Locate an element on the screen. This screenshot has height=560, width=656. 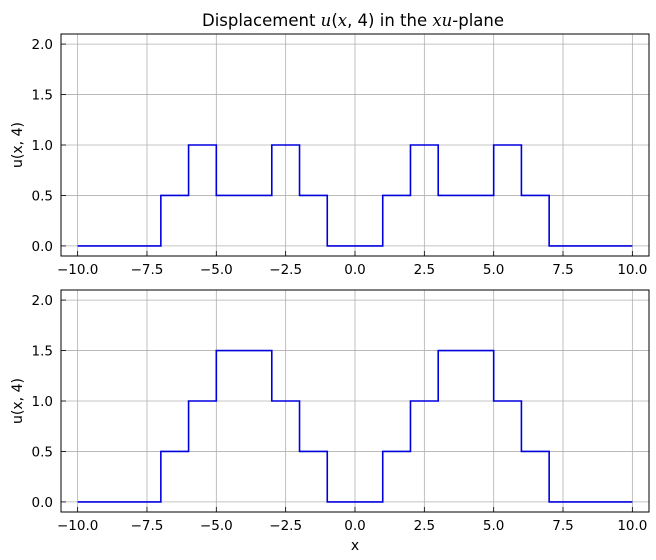
top-x-tick-label: −2.5 is located at coordinates (285, 270).